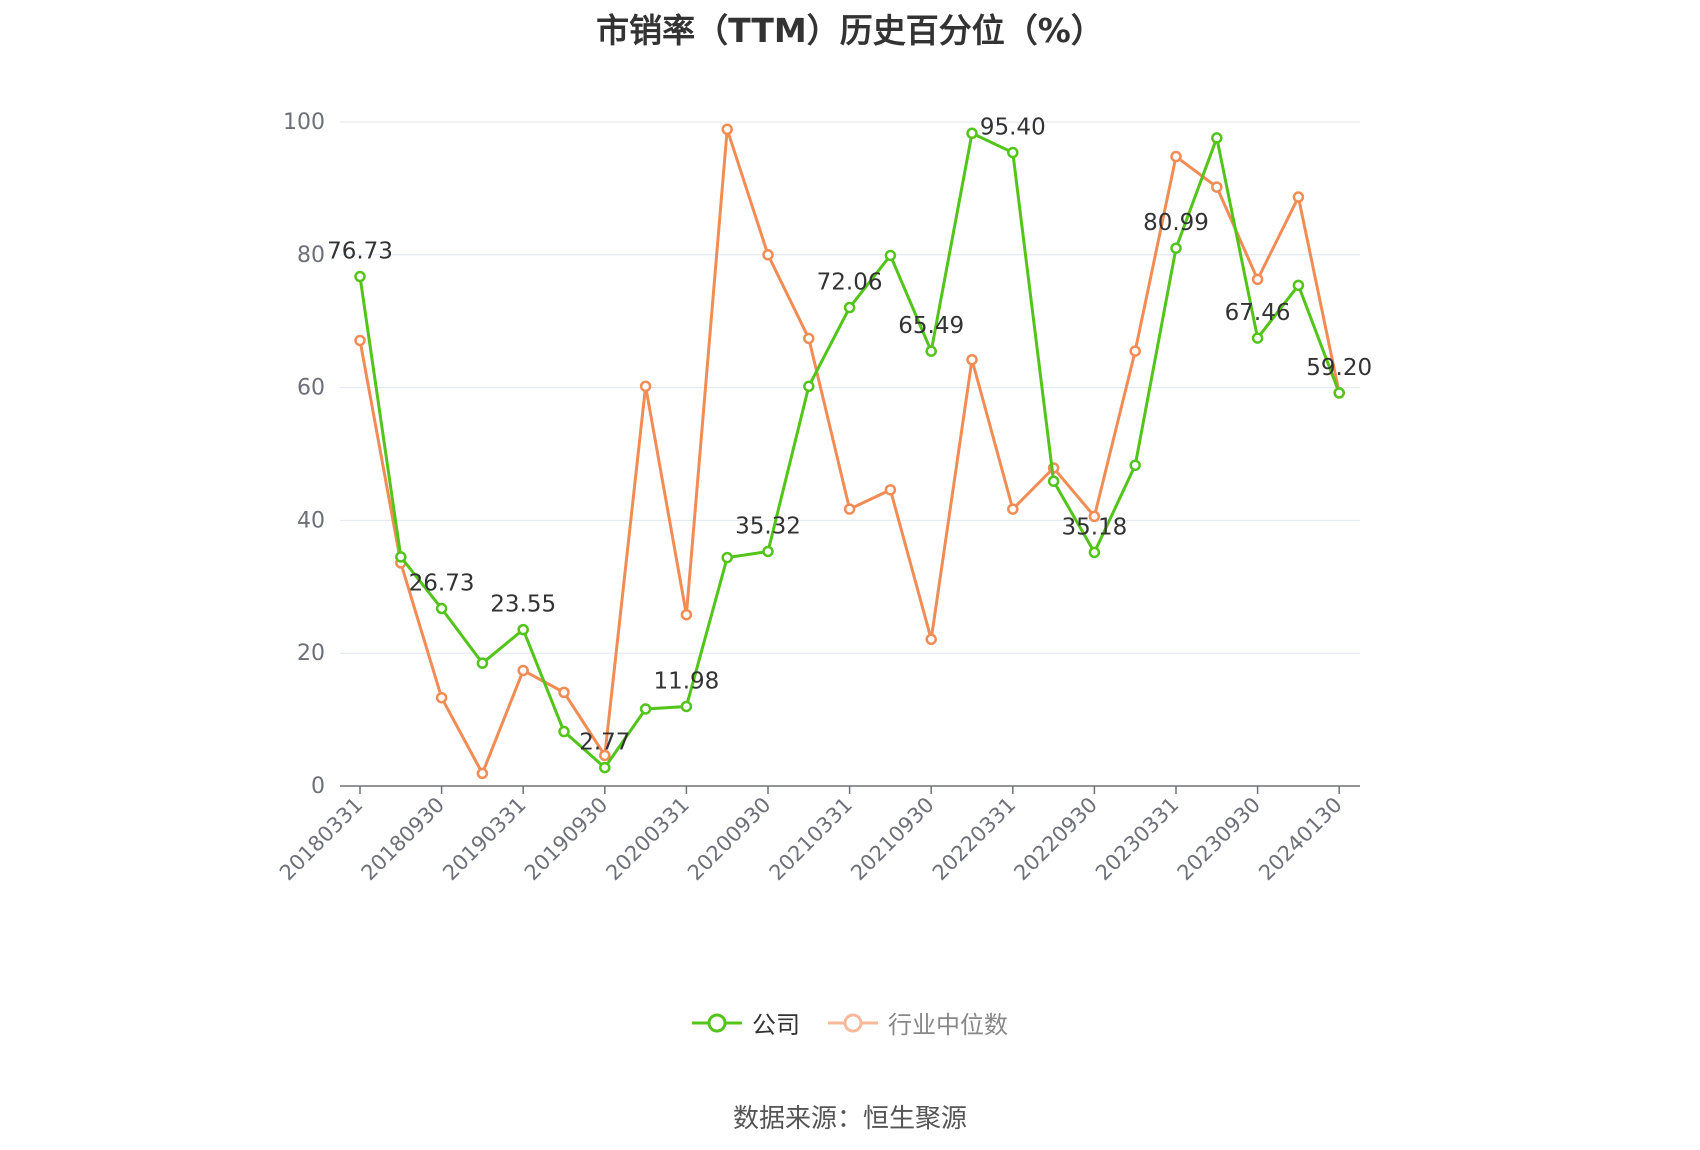 The height and width of the screenshot is (1150, 1700). What do you see at coordinates (318, 786) in the screenshot?
I see `y-tick-label-0: 0` at bounding box center [318, 786].